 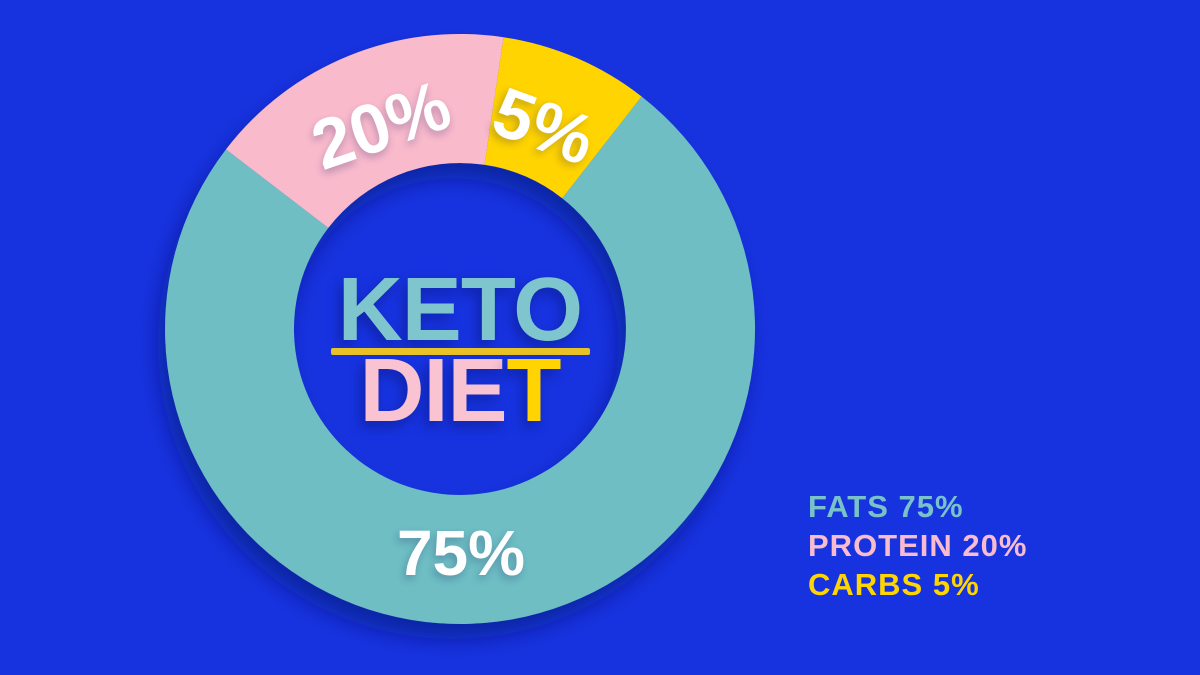 What do you see at coordinates (886, 506) in the screenshot?
I see `legend-item-fats: FATS 75%` at bounding box center [886, 506].